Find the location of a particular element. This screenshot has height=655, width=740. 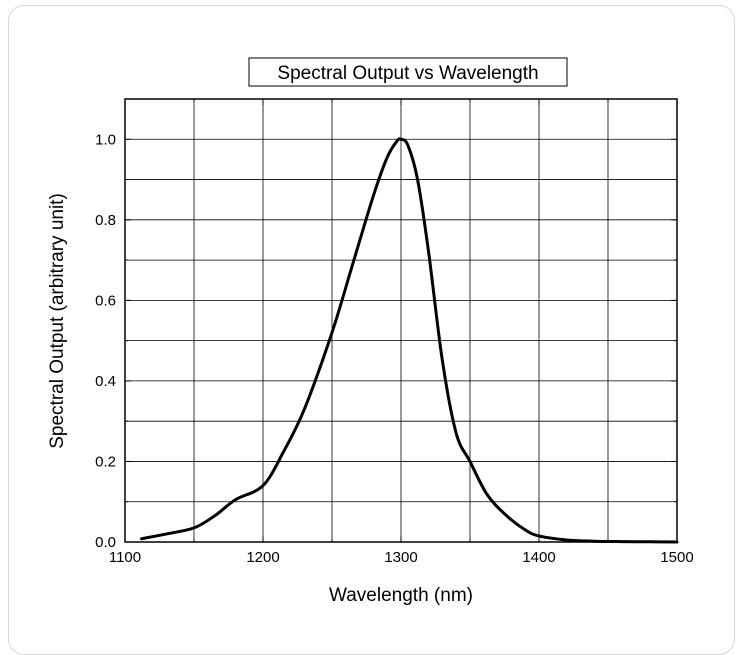

x-axis-title: Wavelength (nm) is located at coordinates (401, 595).